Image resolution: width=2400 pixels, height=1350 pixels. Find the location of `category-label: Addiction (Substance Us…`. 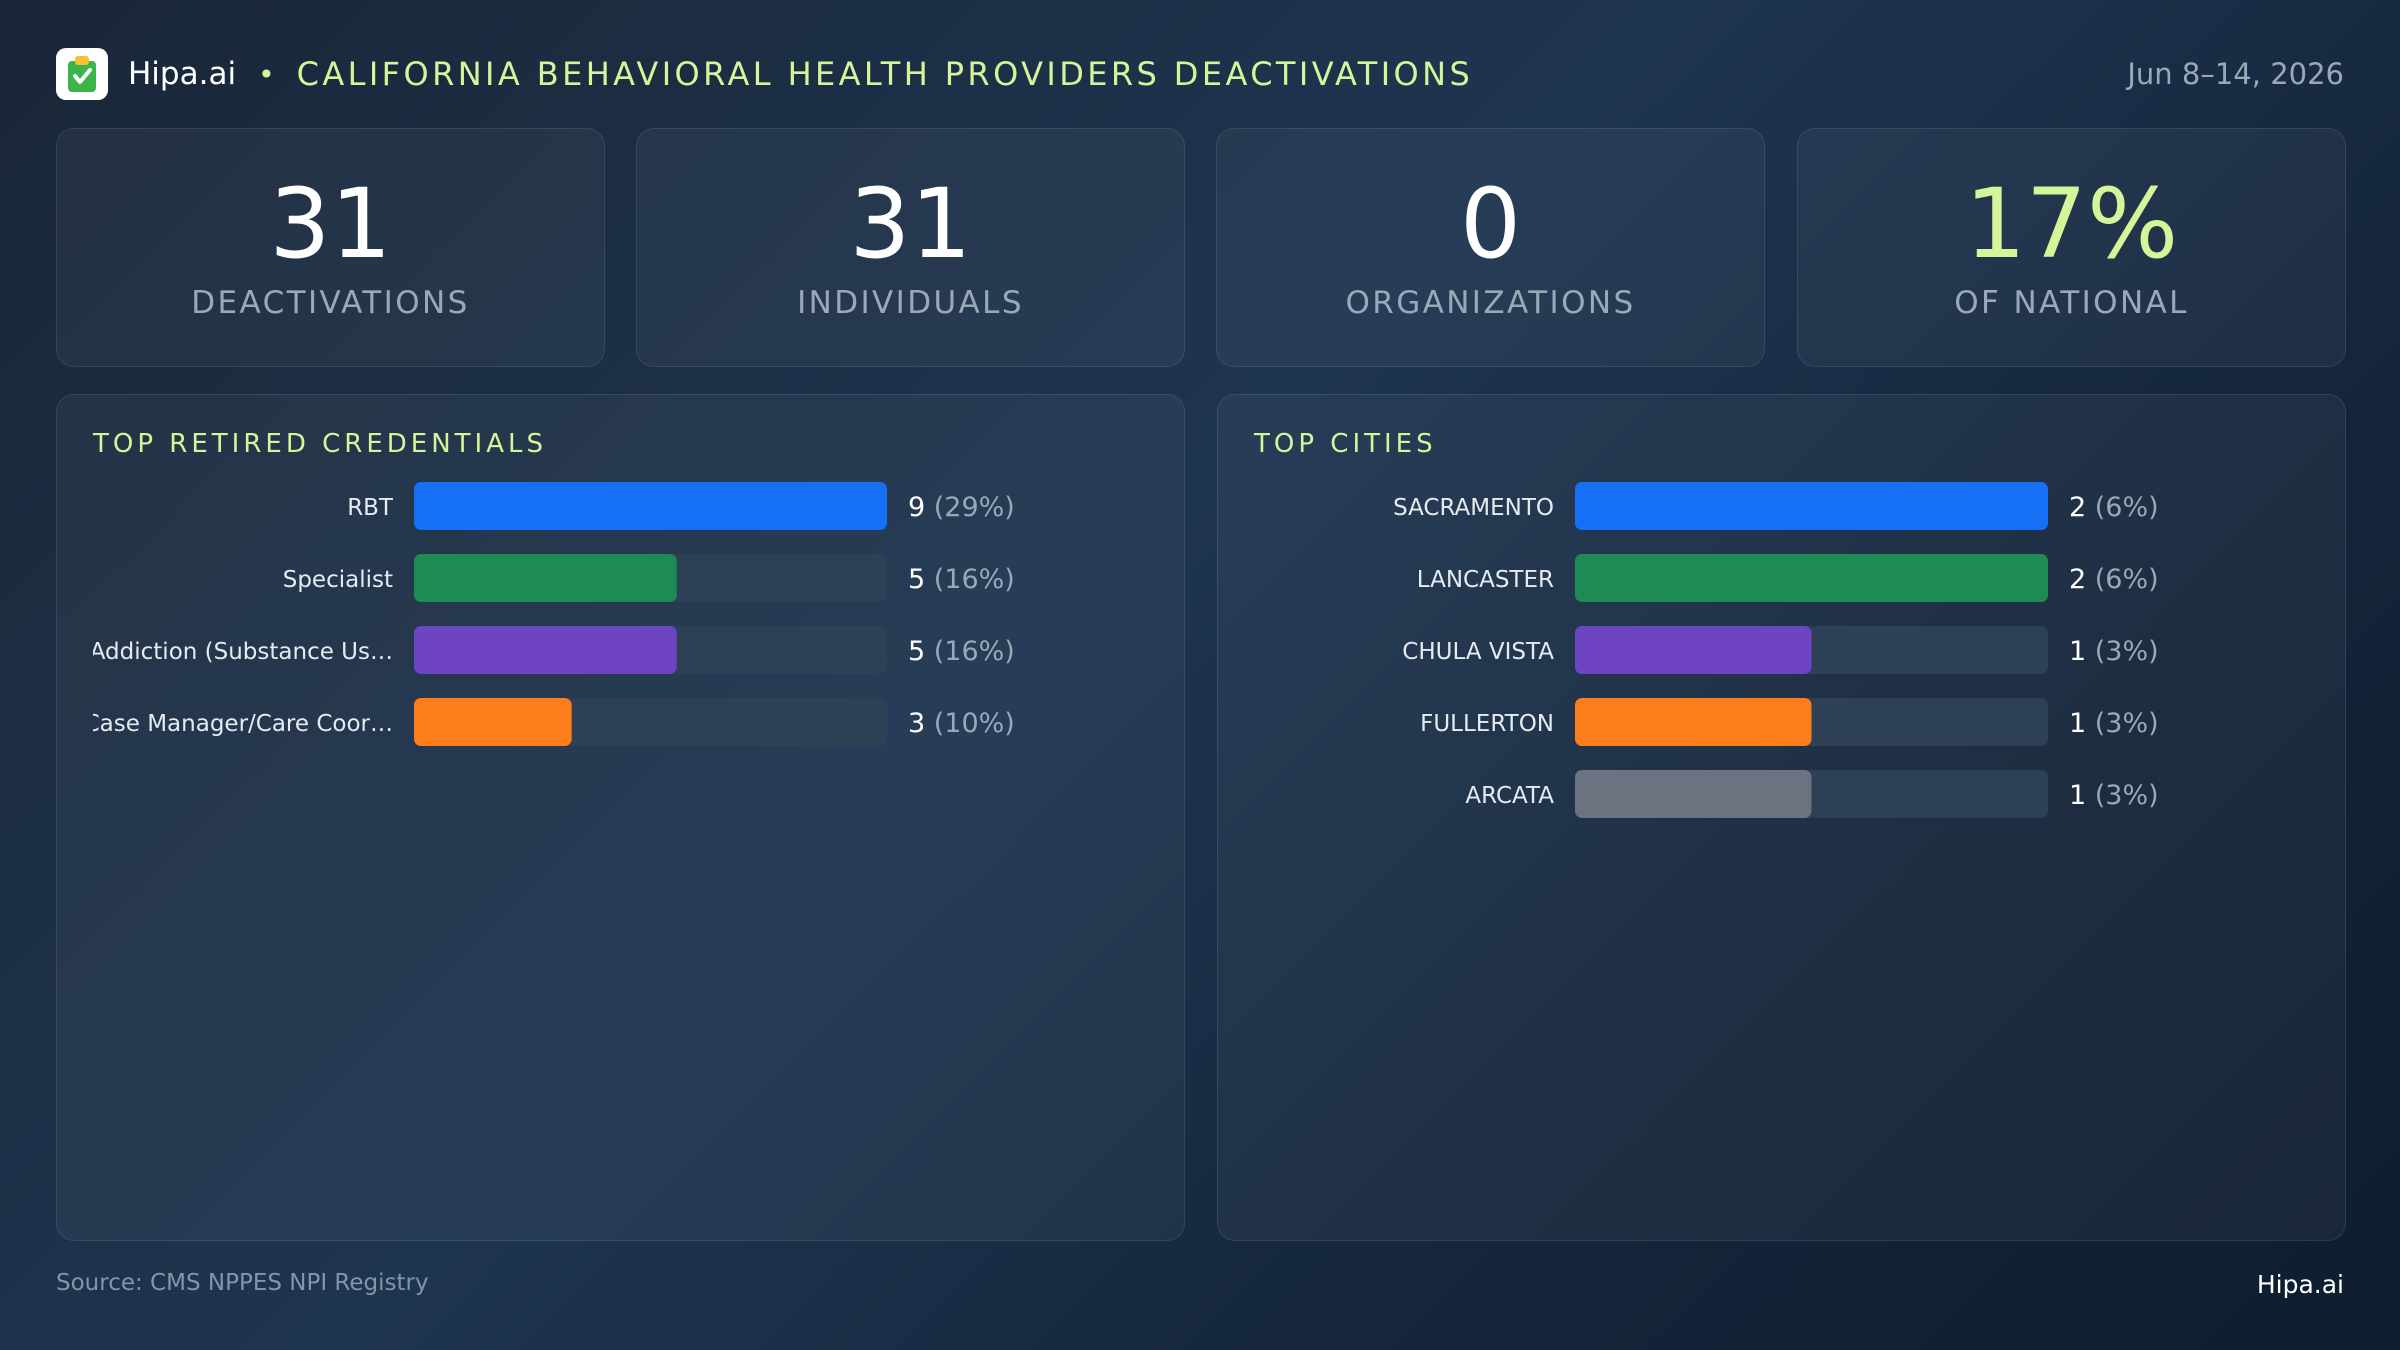

category-label: Addiction (Substance Us… is located at coordinates (241, 652).